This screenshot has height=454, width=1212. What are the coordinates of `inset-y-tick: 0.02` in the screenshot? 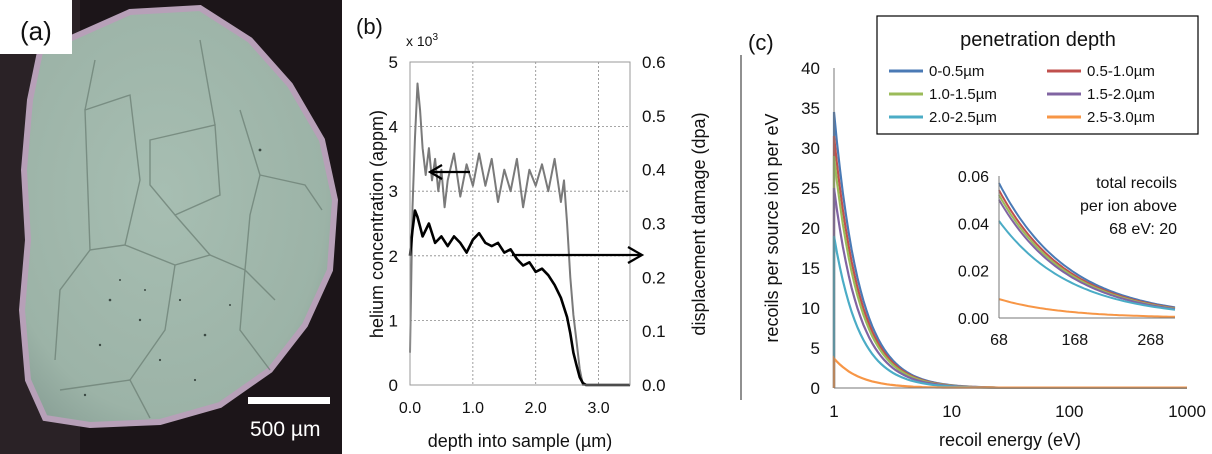 It's located at (973, 272).